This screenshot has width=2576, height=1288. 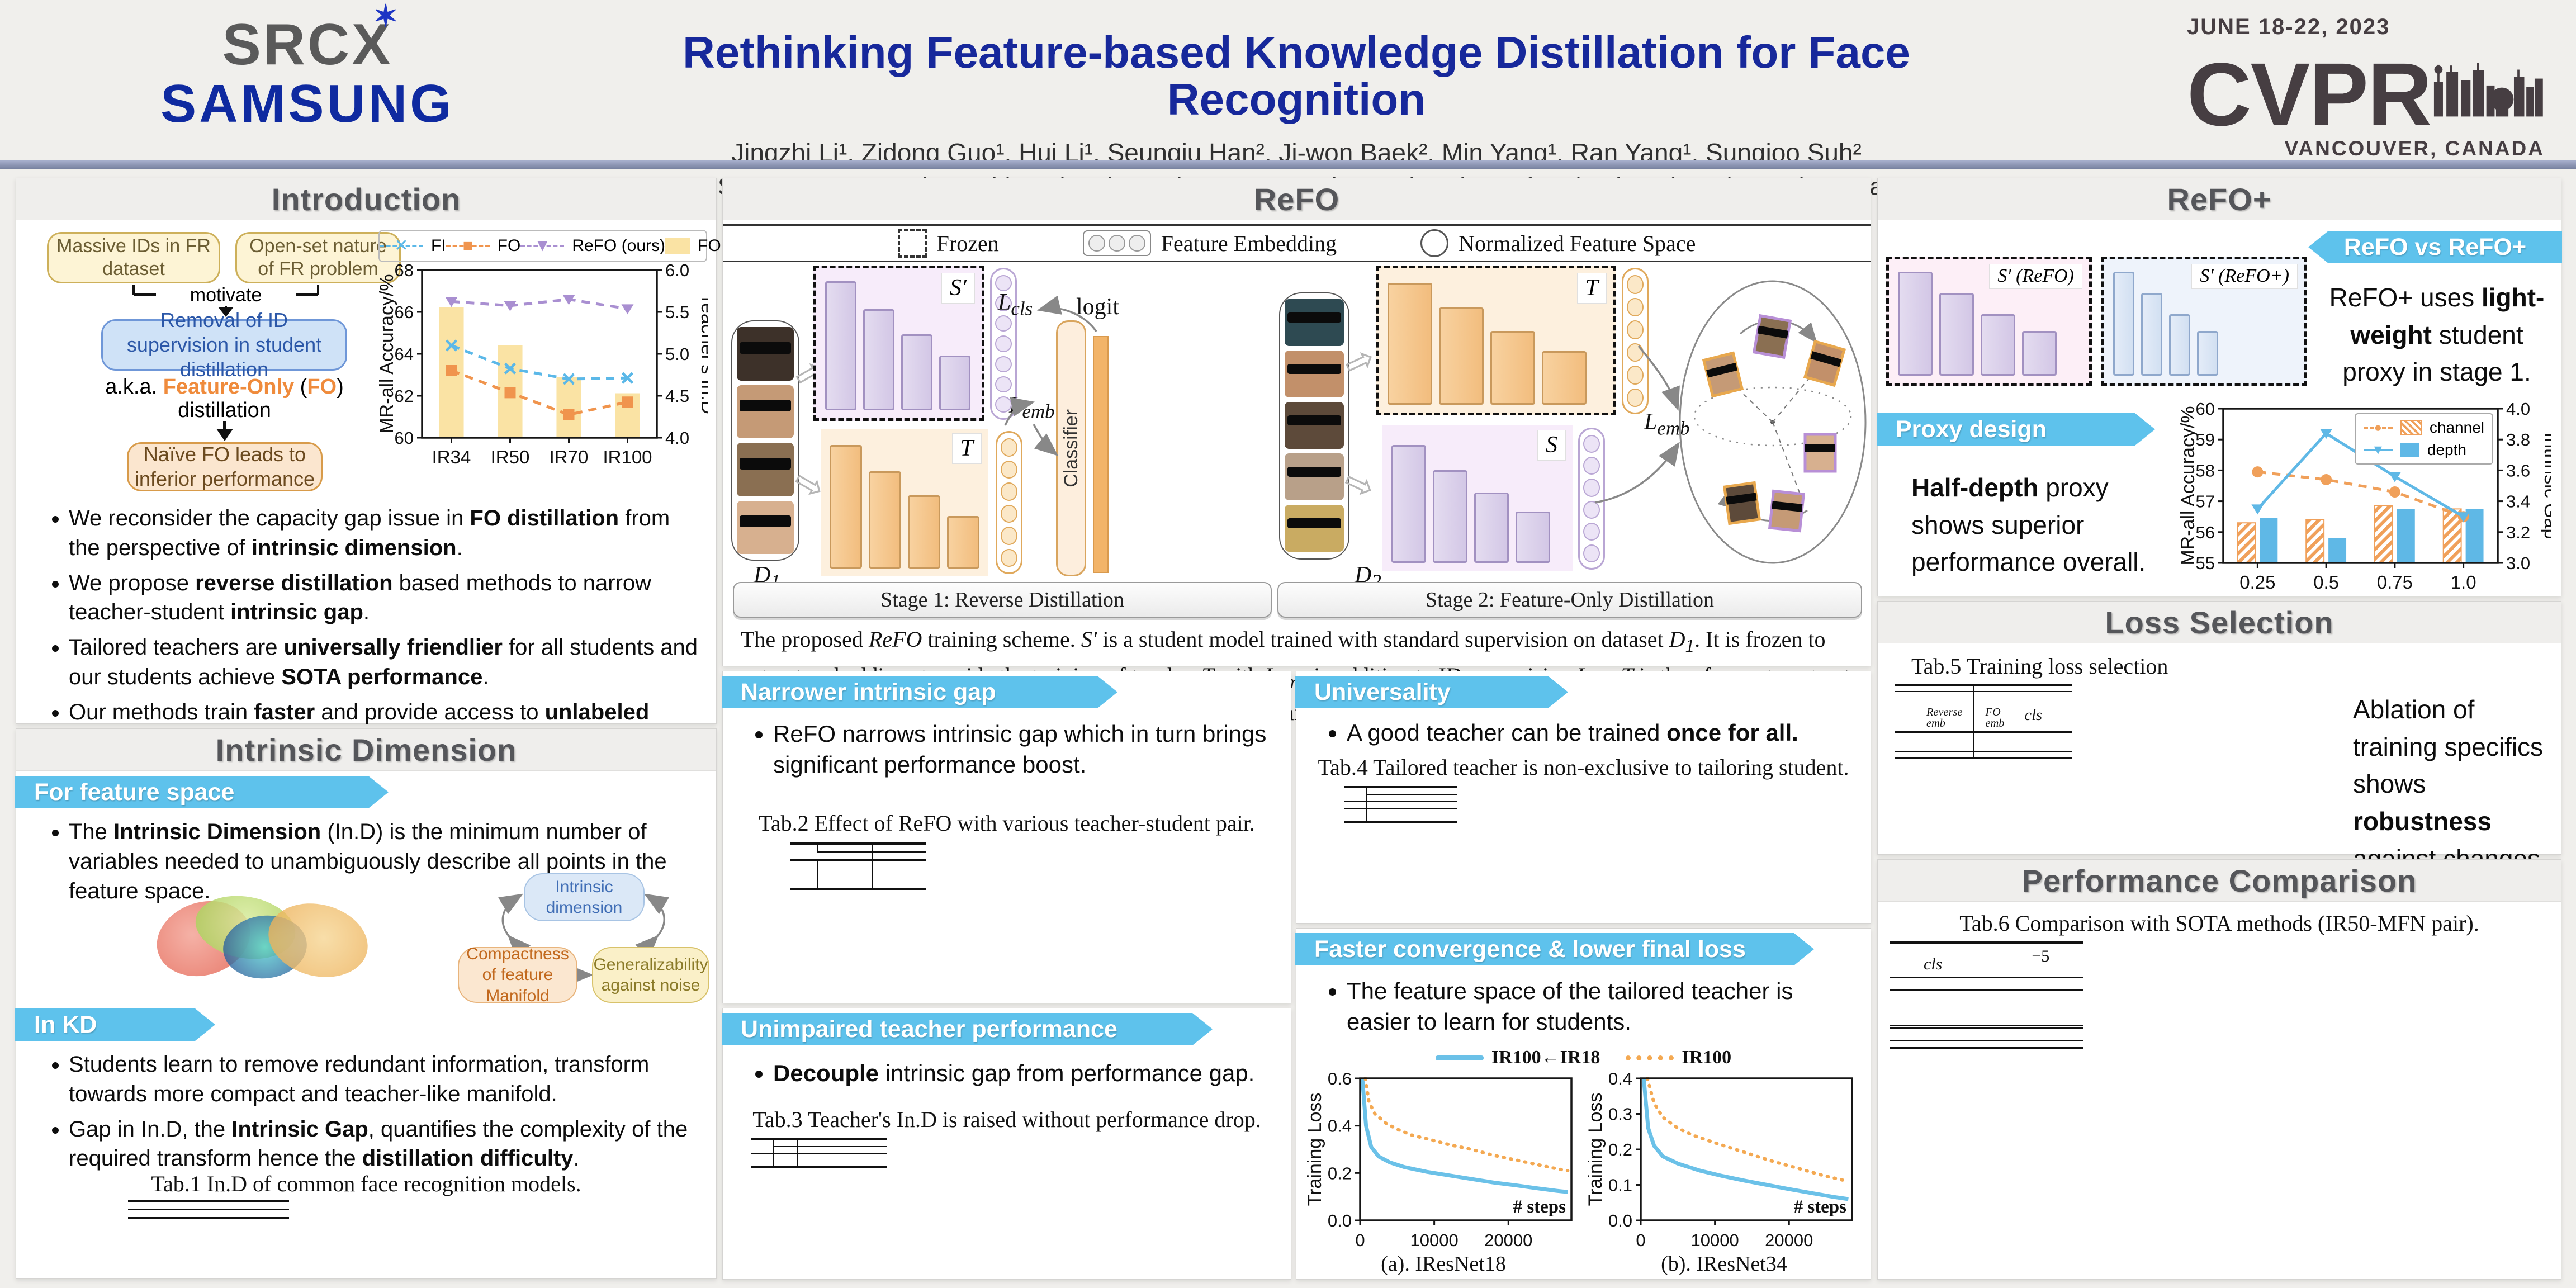 I want to click on teacher1-label: T, so click(x=966, y=449).